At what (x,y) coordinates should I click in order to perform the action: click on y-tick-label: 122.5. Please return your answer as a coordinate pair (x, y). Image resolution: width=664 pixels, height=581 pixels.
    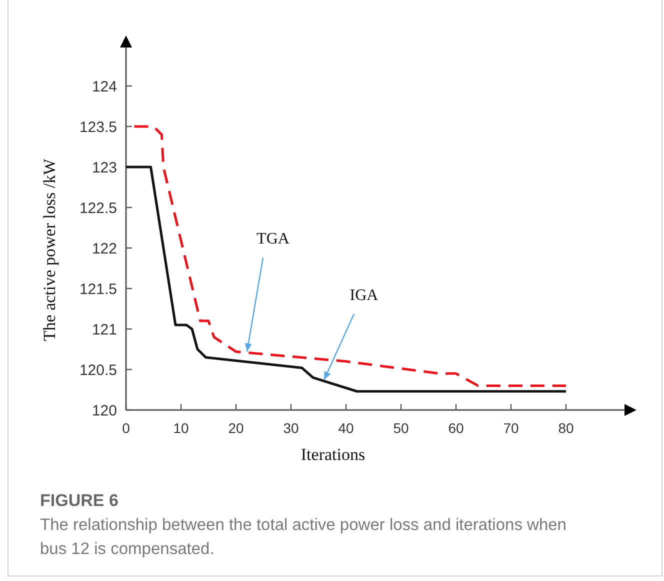
    Looking at the image, I should click on (98, 208).